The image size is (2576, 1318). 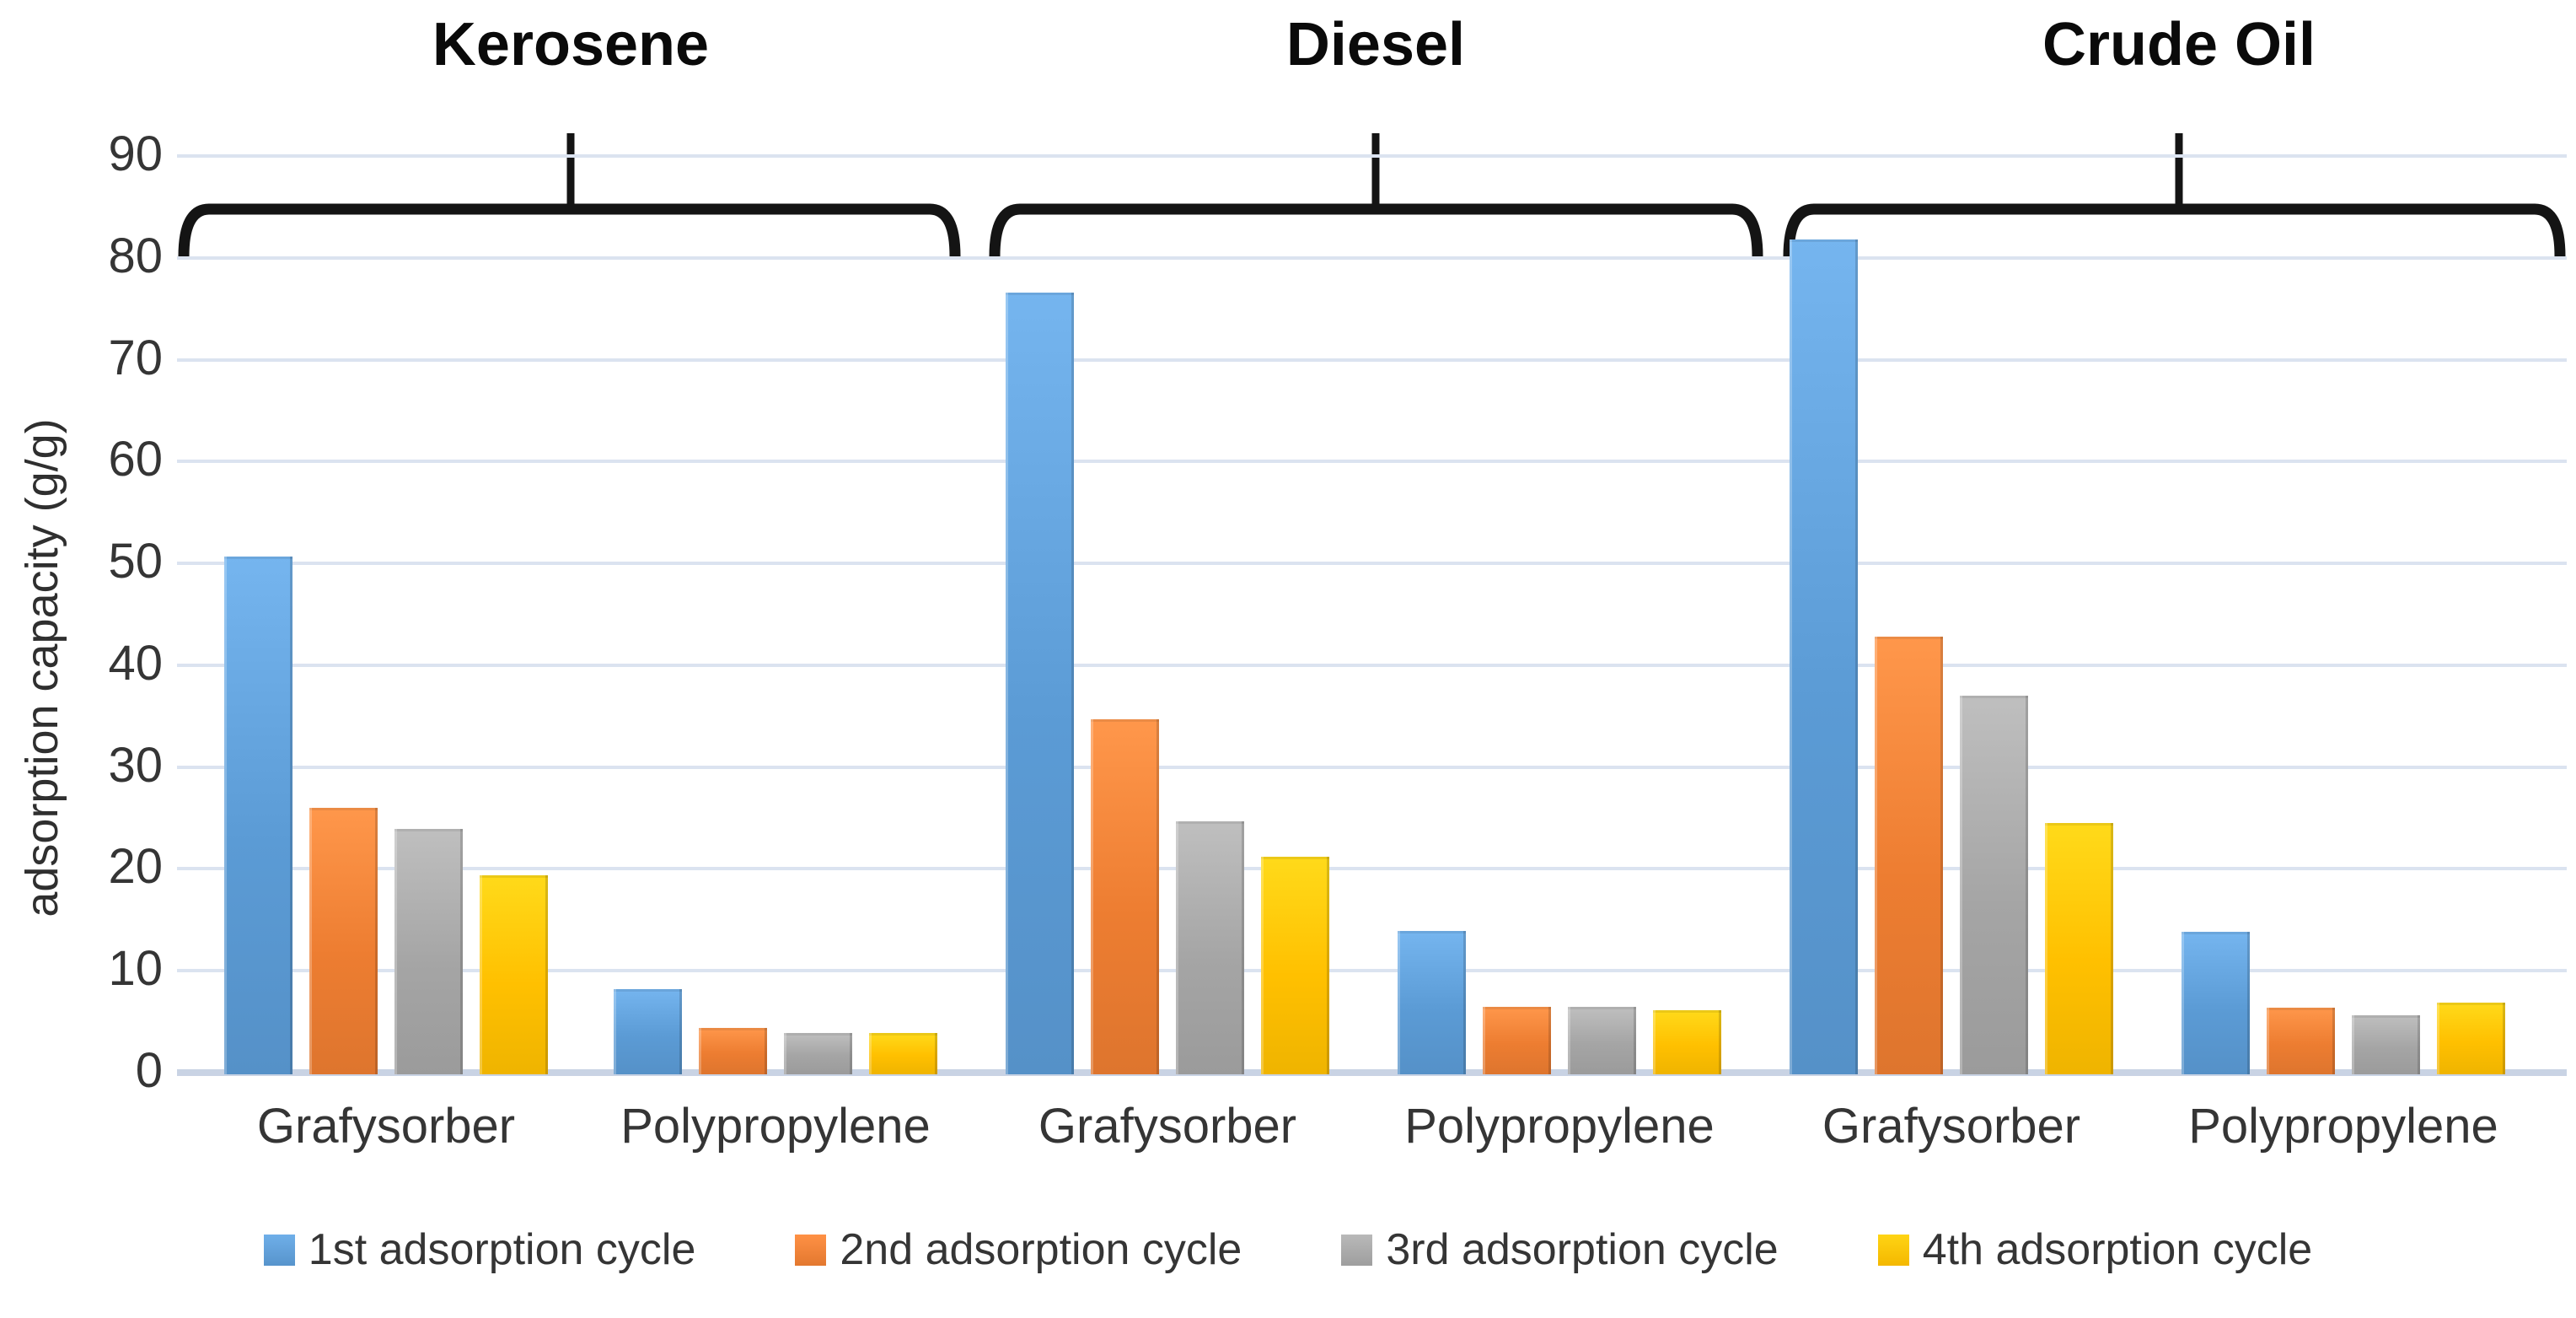 I want to click on y-tick-label-50: 50, so click(x=135, y=561).